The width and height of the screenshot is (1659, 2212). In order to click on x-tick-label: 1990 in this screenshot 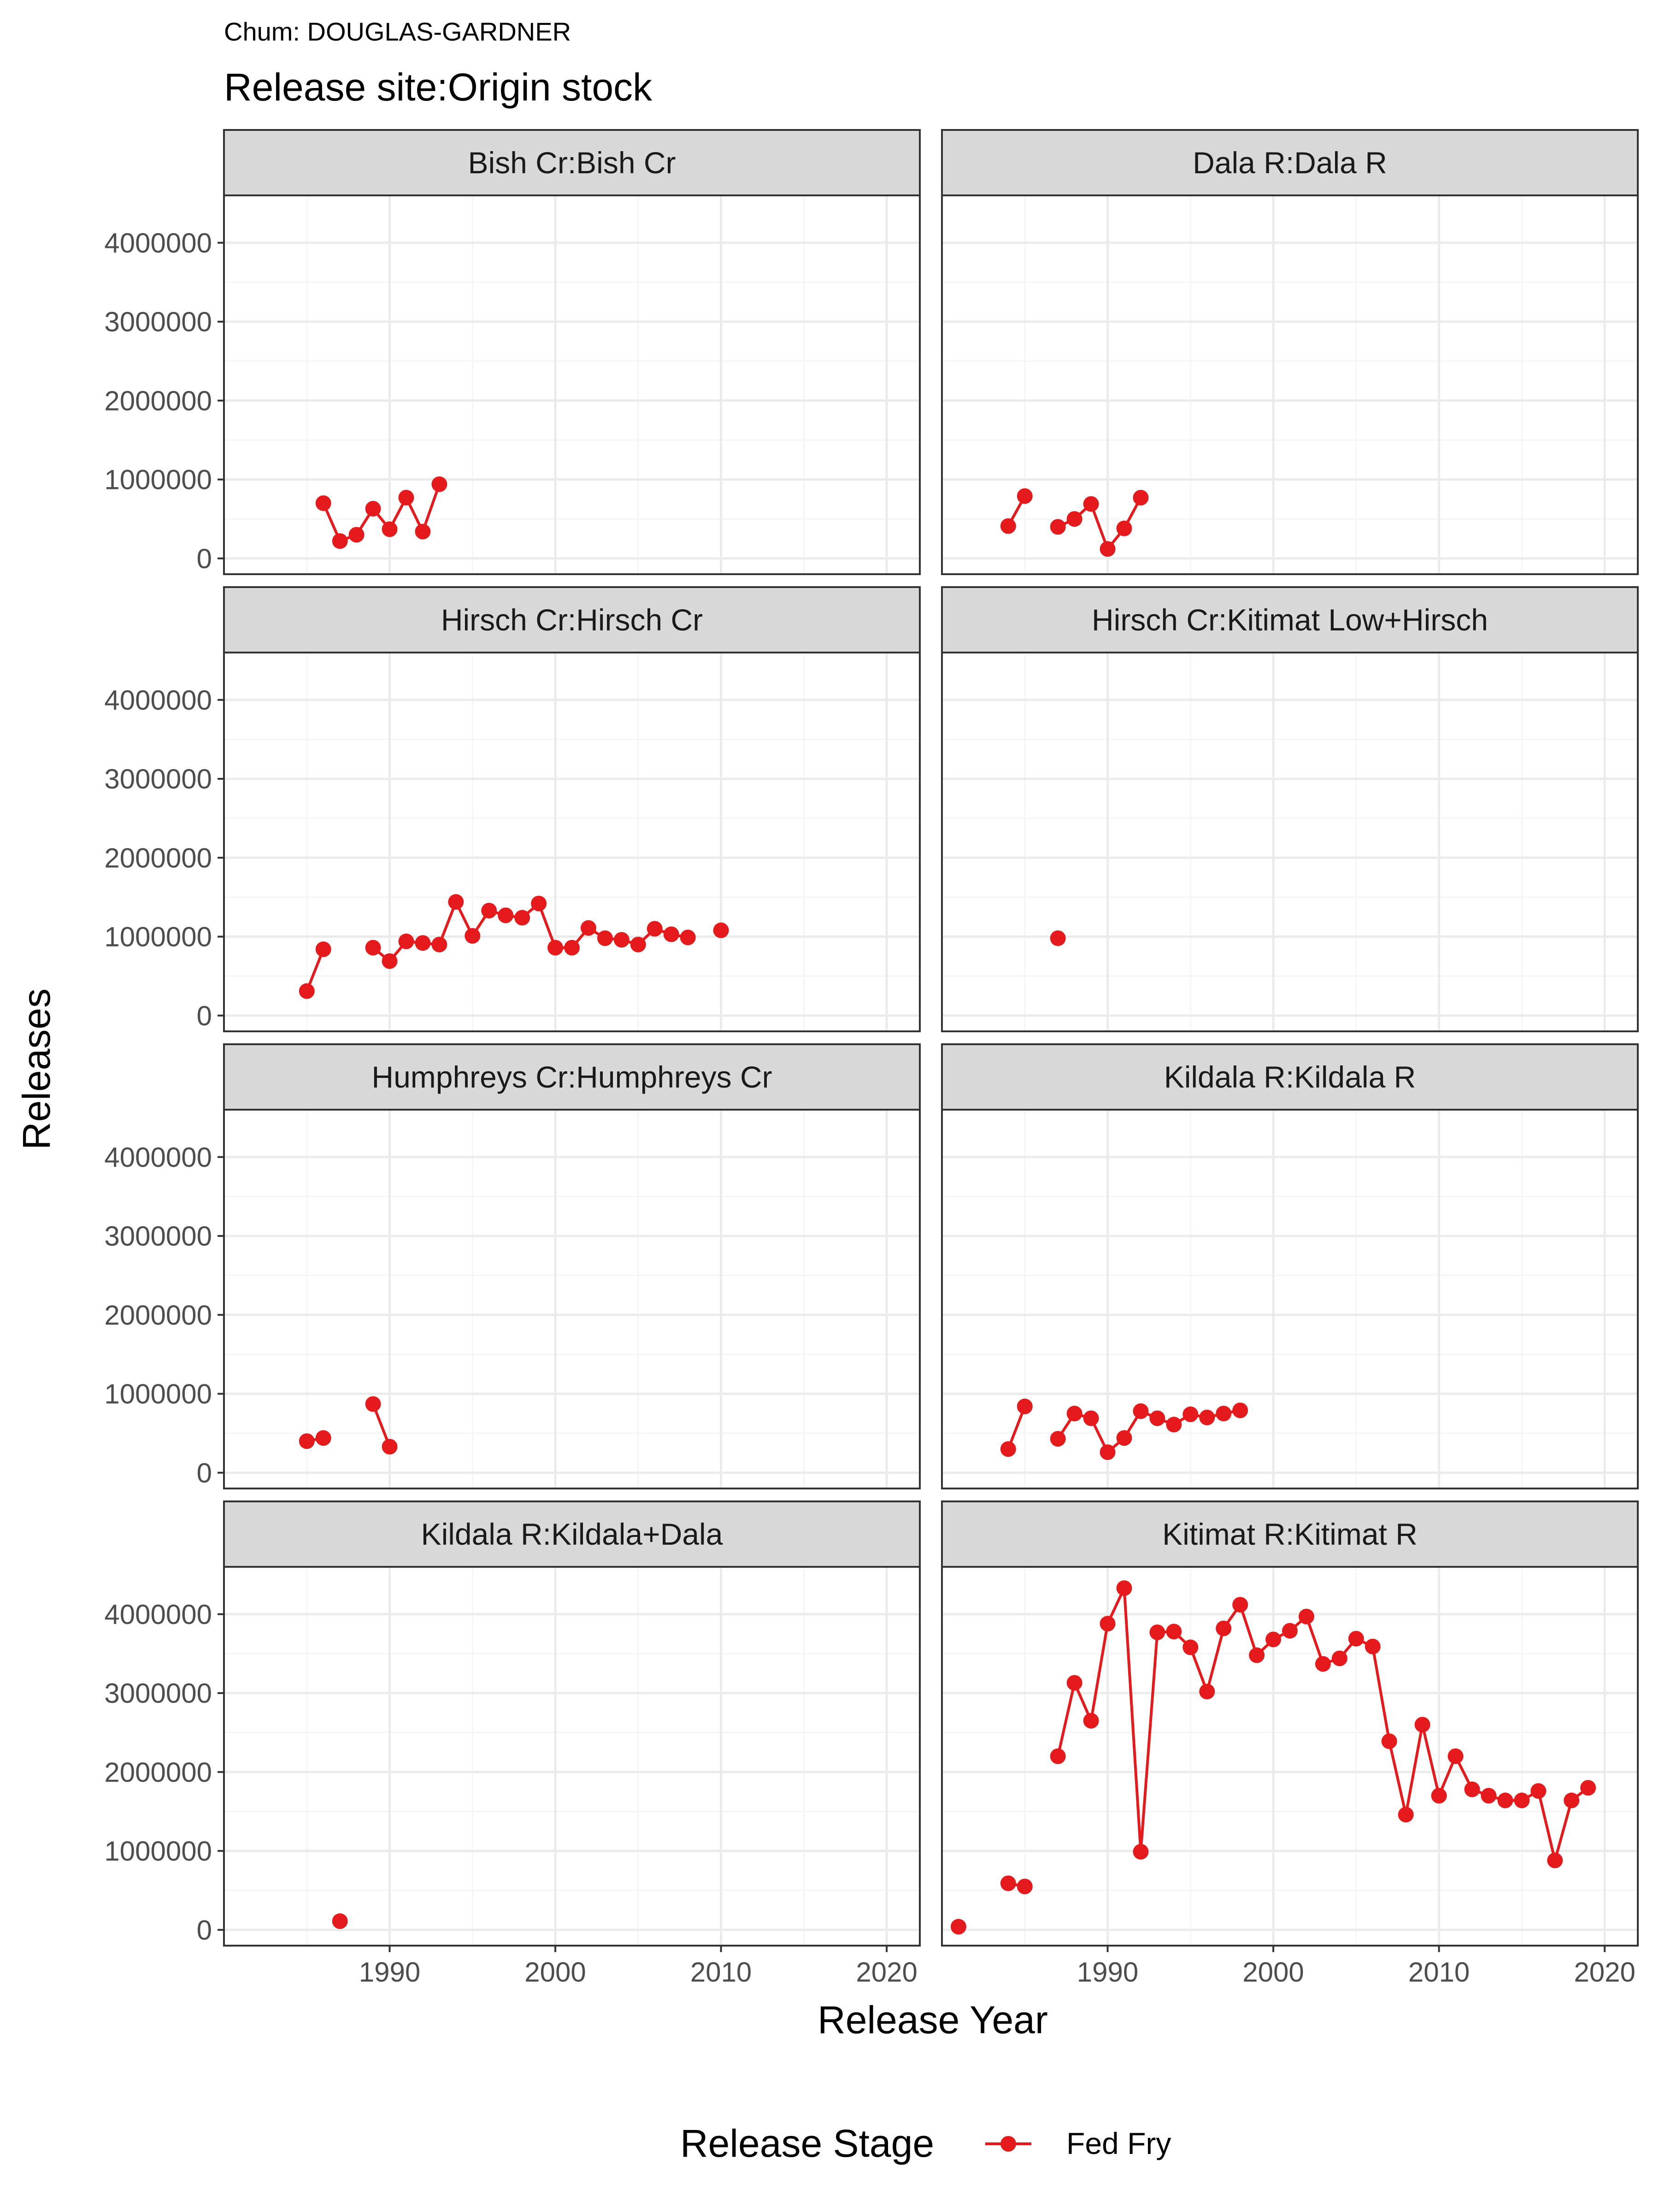, I will do `click(389, 1972)`.